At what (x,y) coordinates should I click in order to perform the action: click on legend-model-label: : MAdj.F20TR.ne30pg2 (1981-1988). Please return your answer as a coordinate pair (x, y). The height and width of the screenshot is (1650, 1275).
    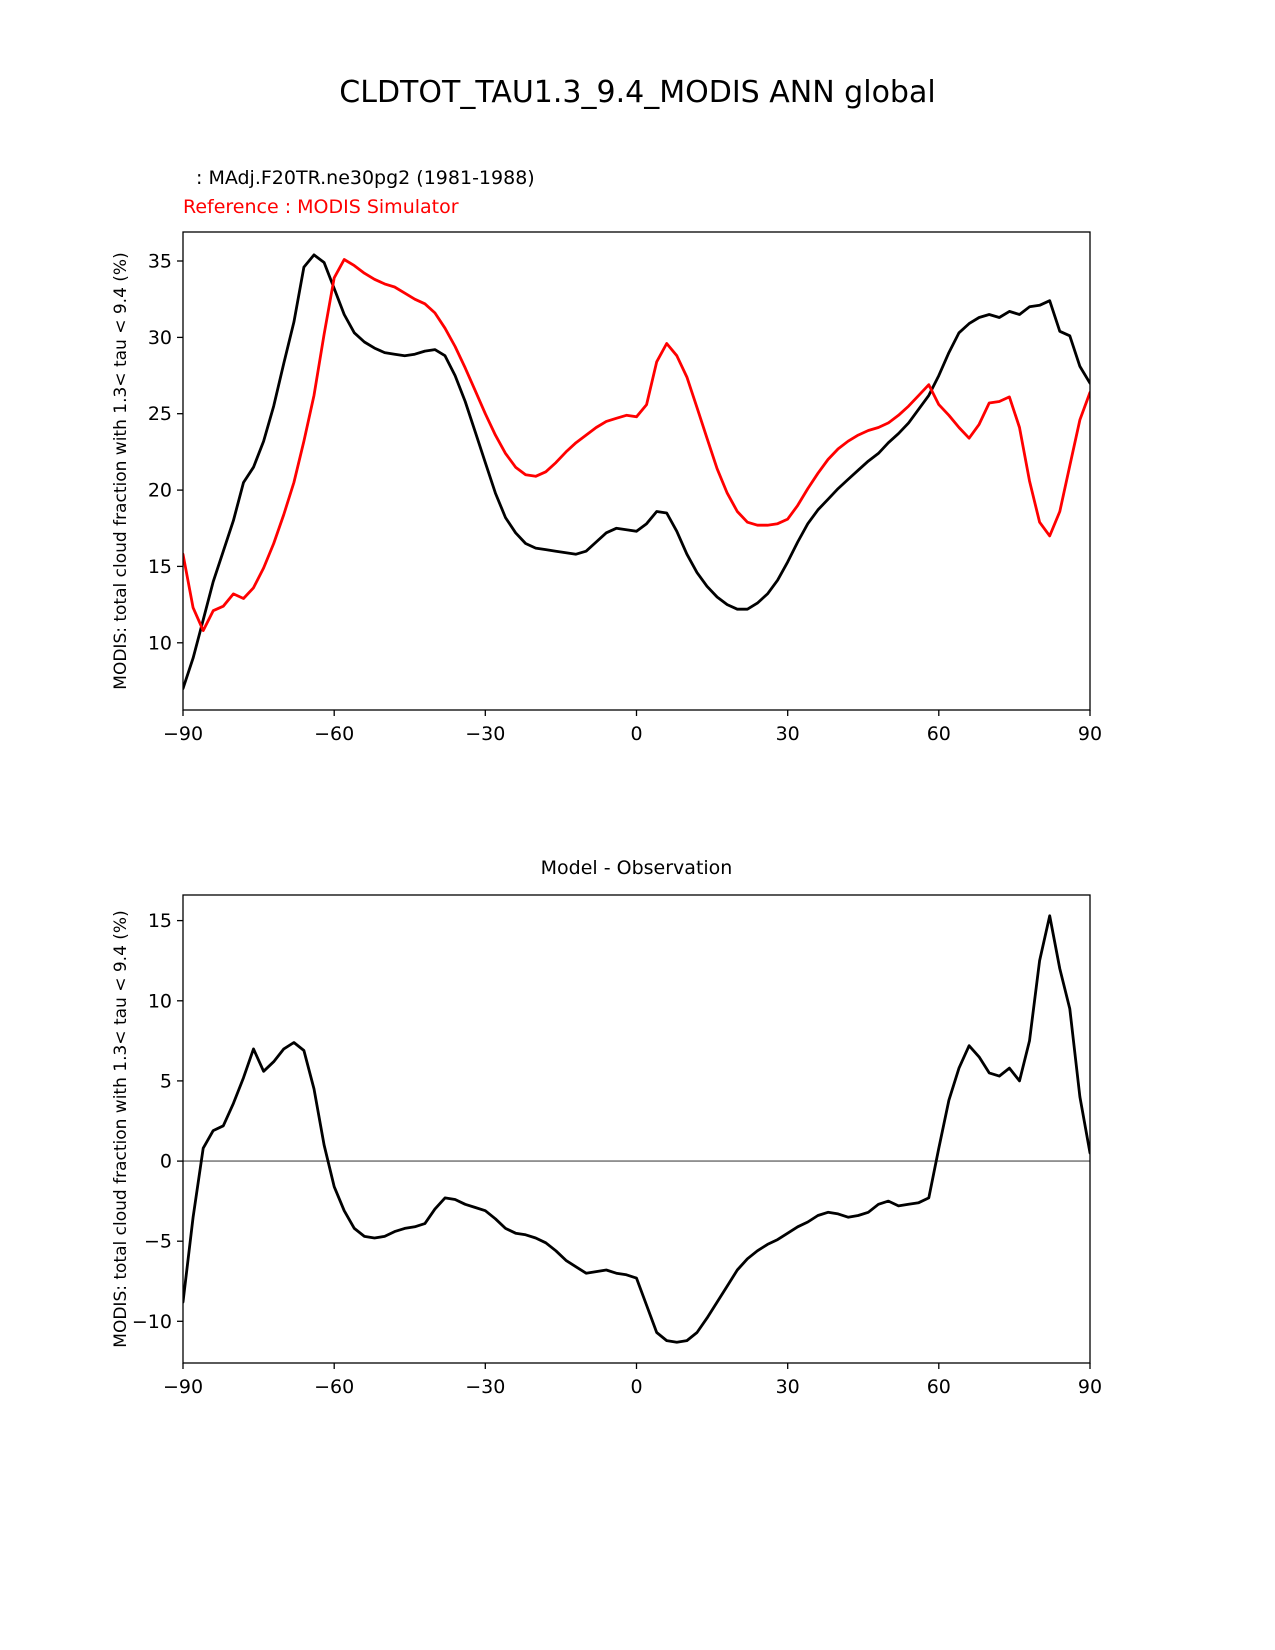
    Looking at the image, I should click on (365, 178).